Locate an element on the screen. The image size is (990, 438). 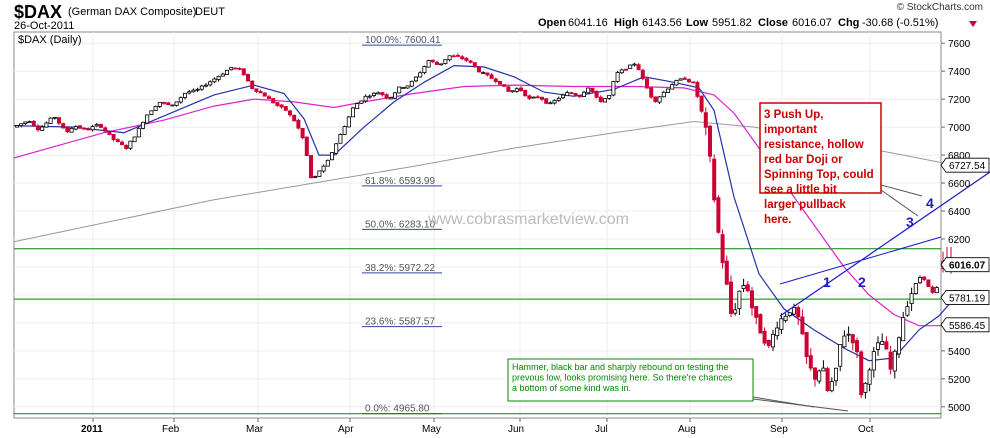
annotation-red-pointer is located at coordinates (901, 190).